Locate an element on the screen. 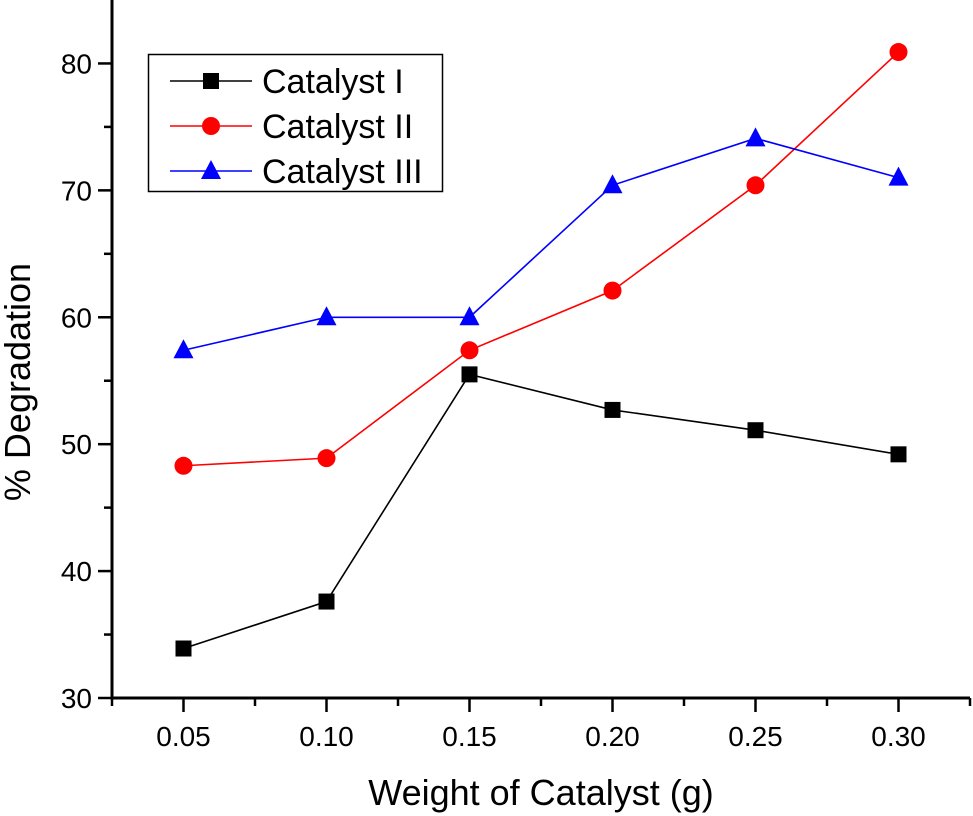 The height and width of the screenshot is (816, 973). x-axis-label: Weight of Catalyst (g) is located at coordinates (540, 792).